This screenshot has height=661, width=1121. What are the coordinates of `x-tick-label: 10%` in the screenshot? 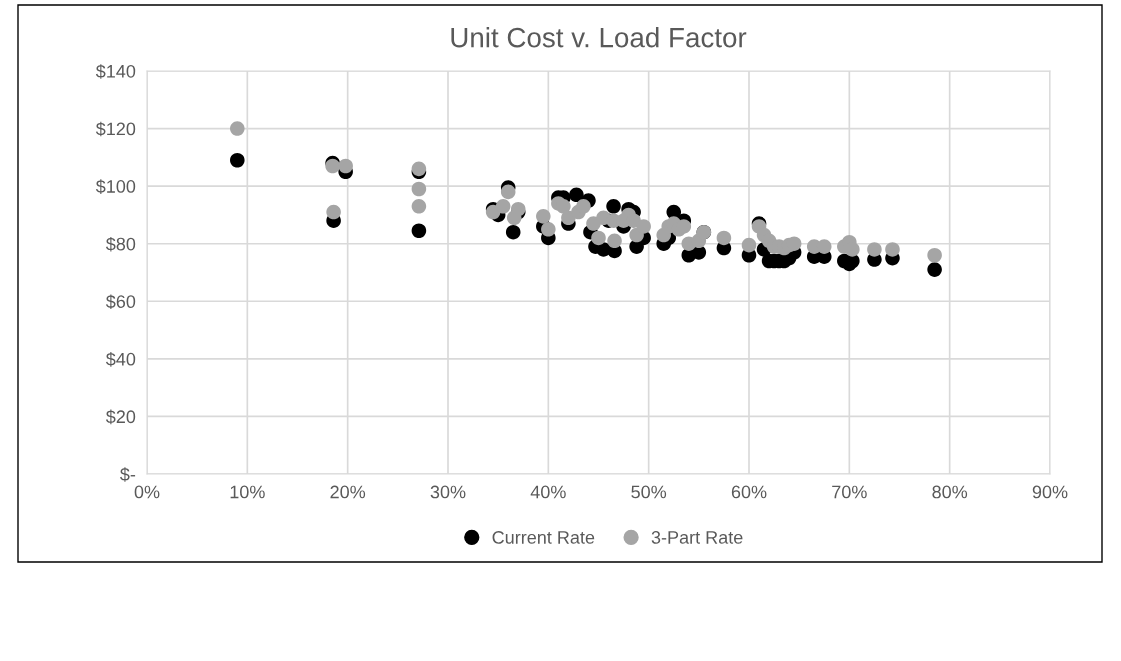 It's located at (247, 492).